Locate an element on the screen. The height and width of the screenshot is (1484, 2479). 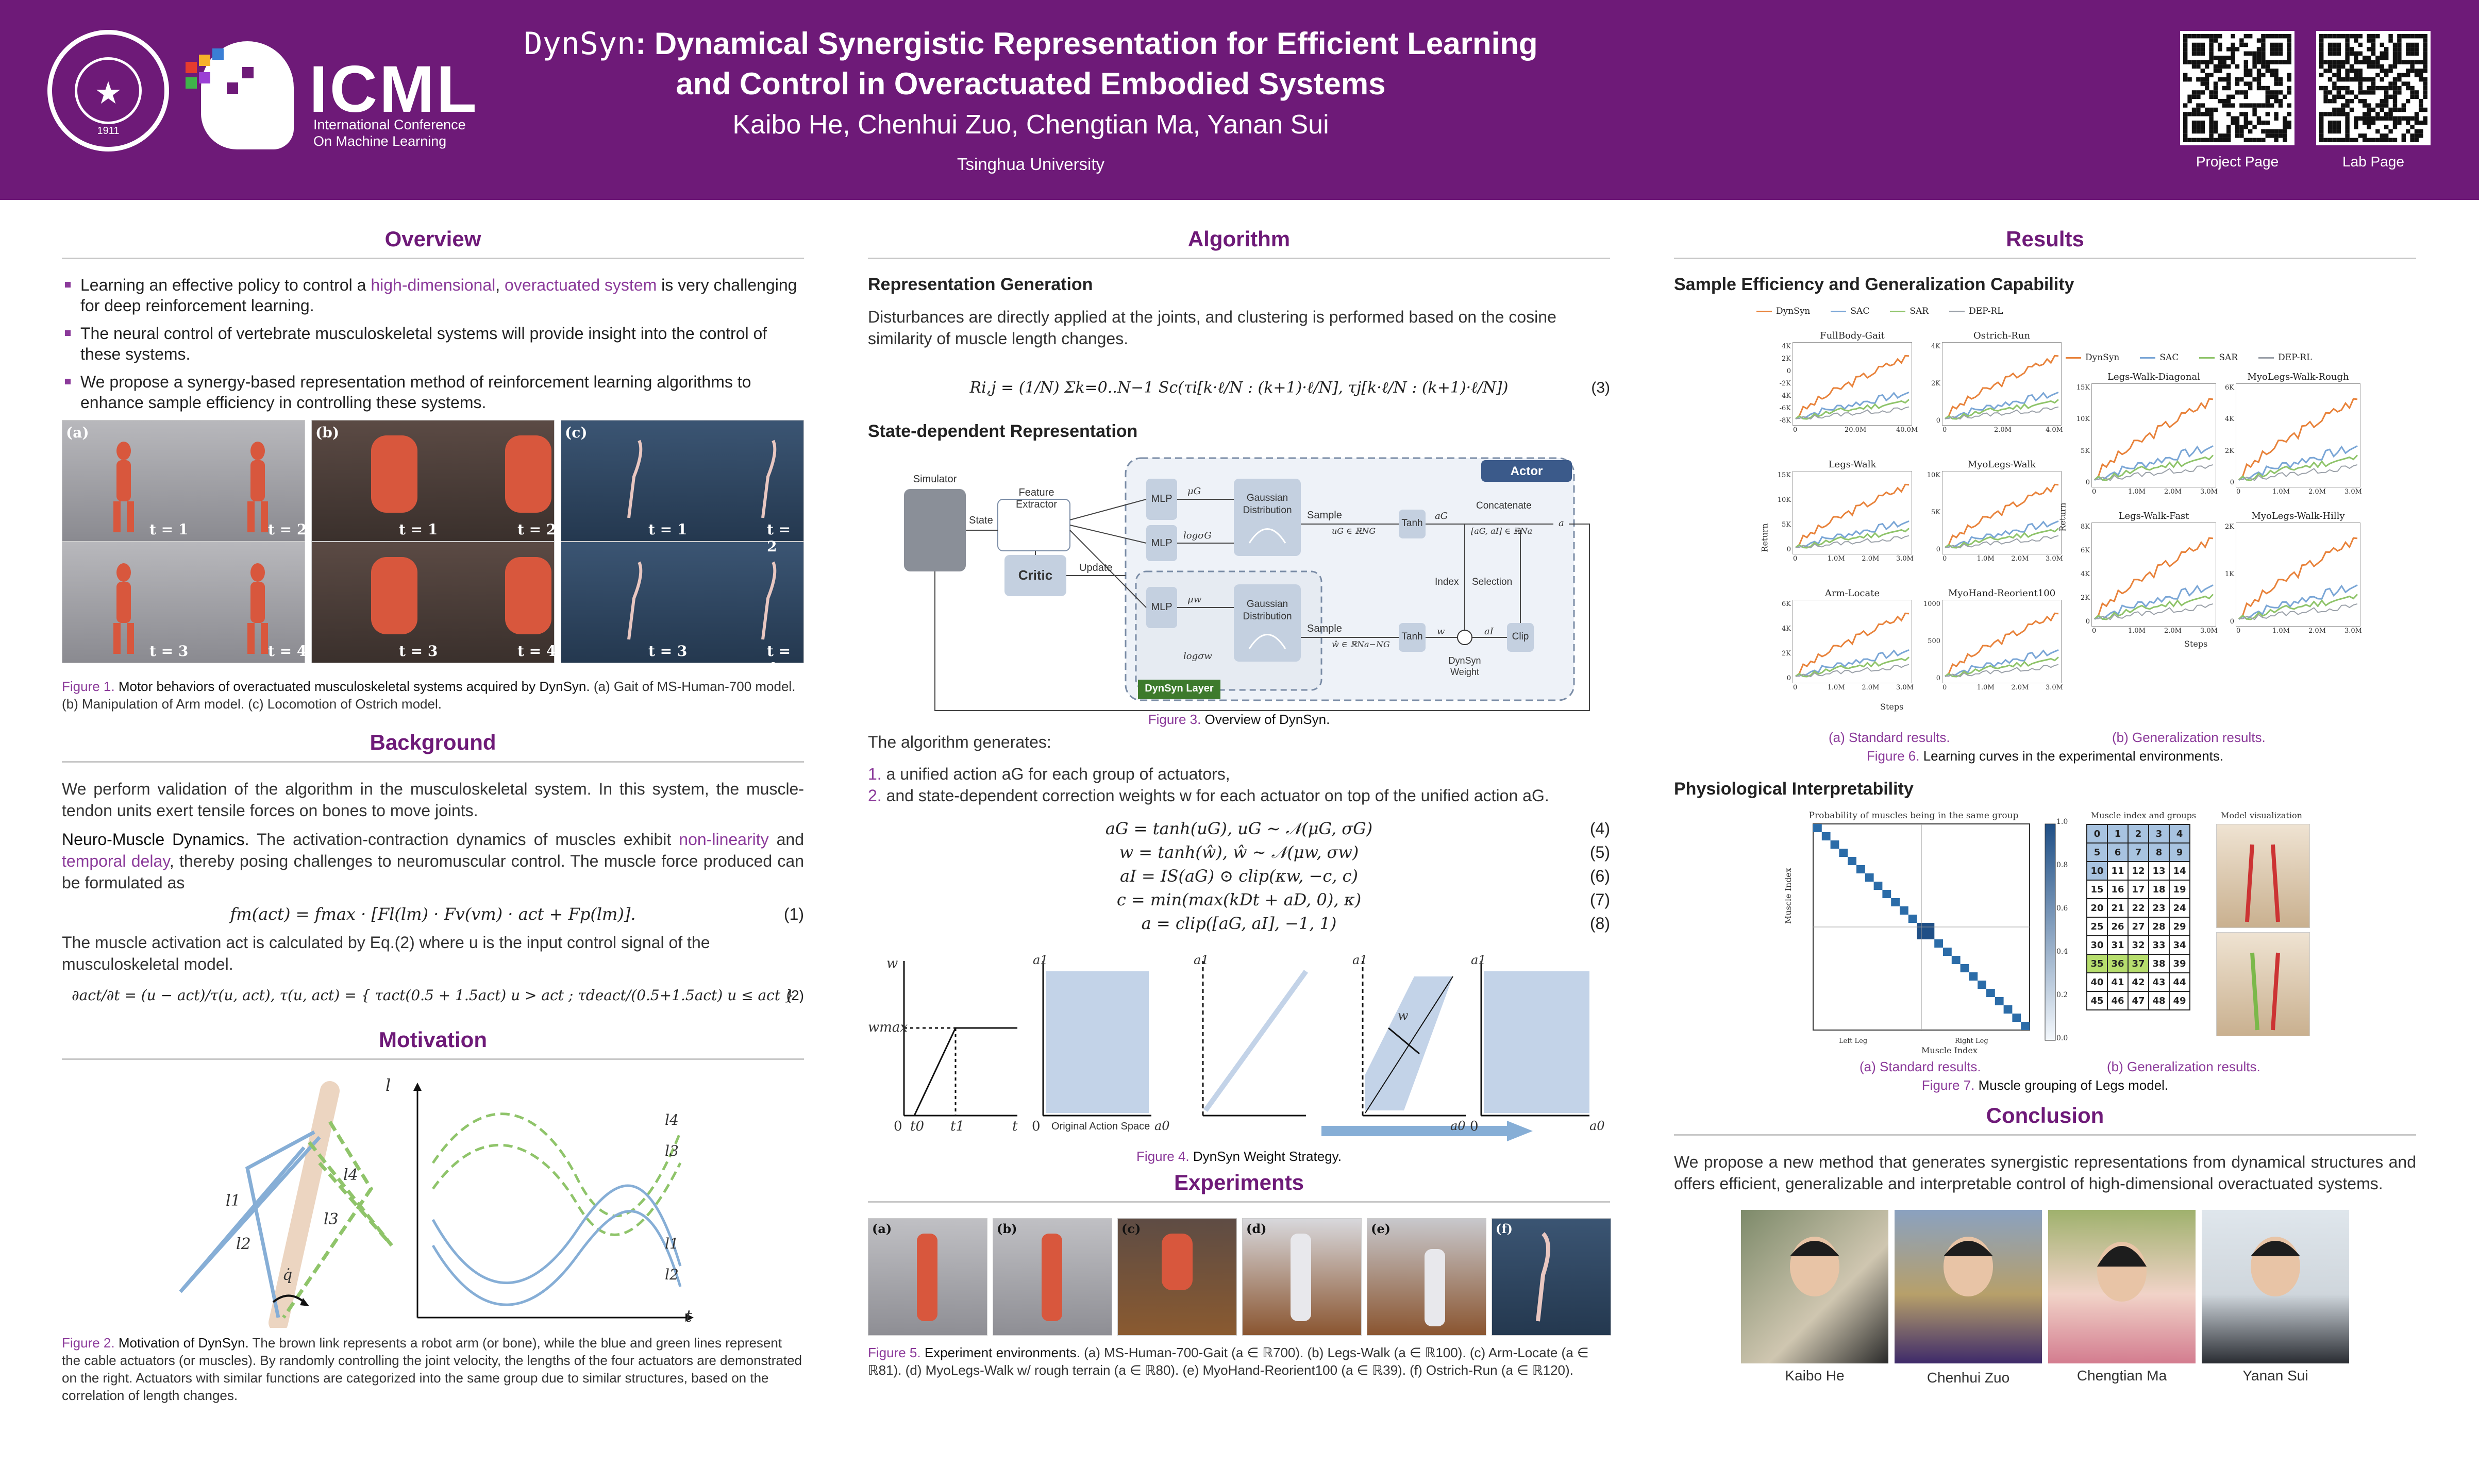
fig1-t-label: t = 1 is located at coordinates (169, 529).